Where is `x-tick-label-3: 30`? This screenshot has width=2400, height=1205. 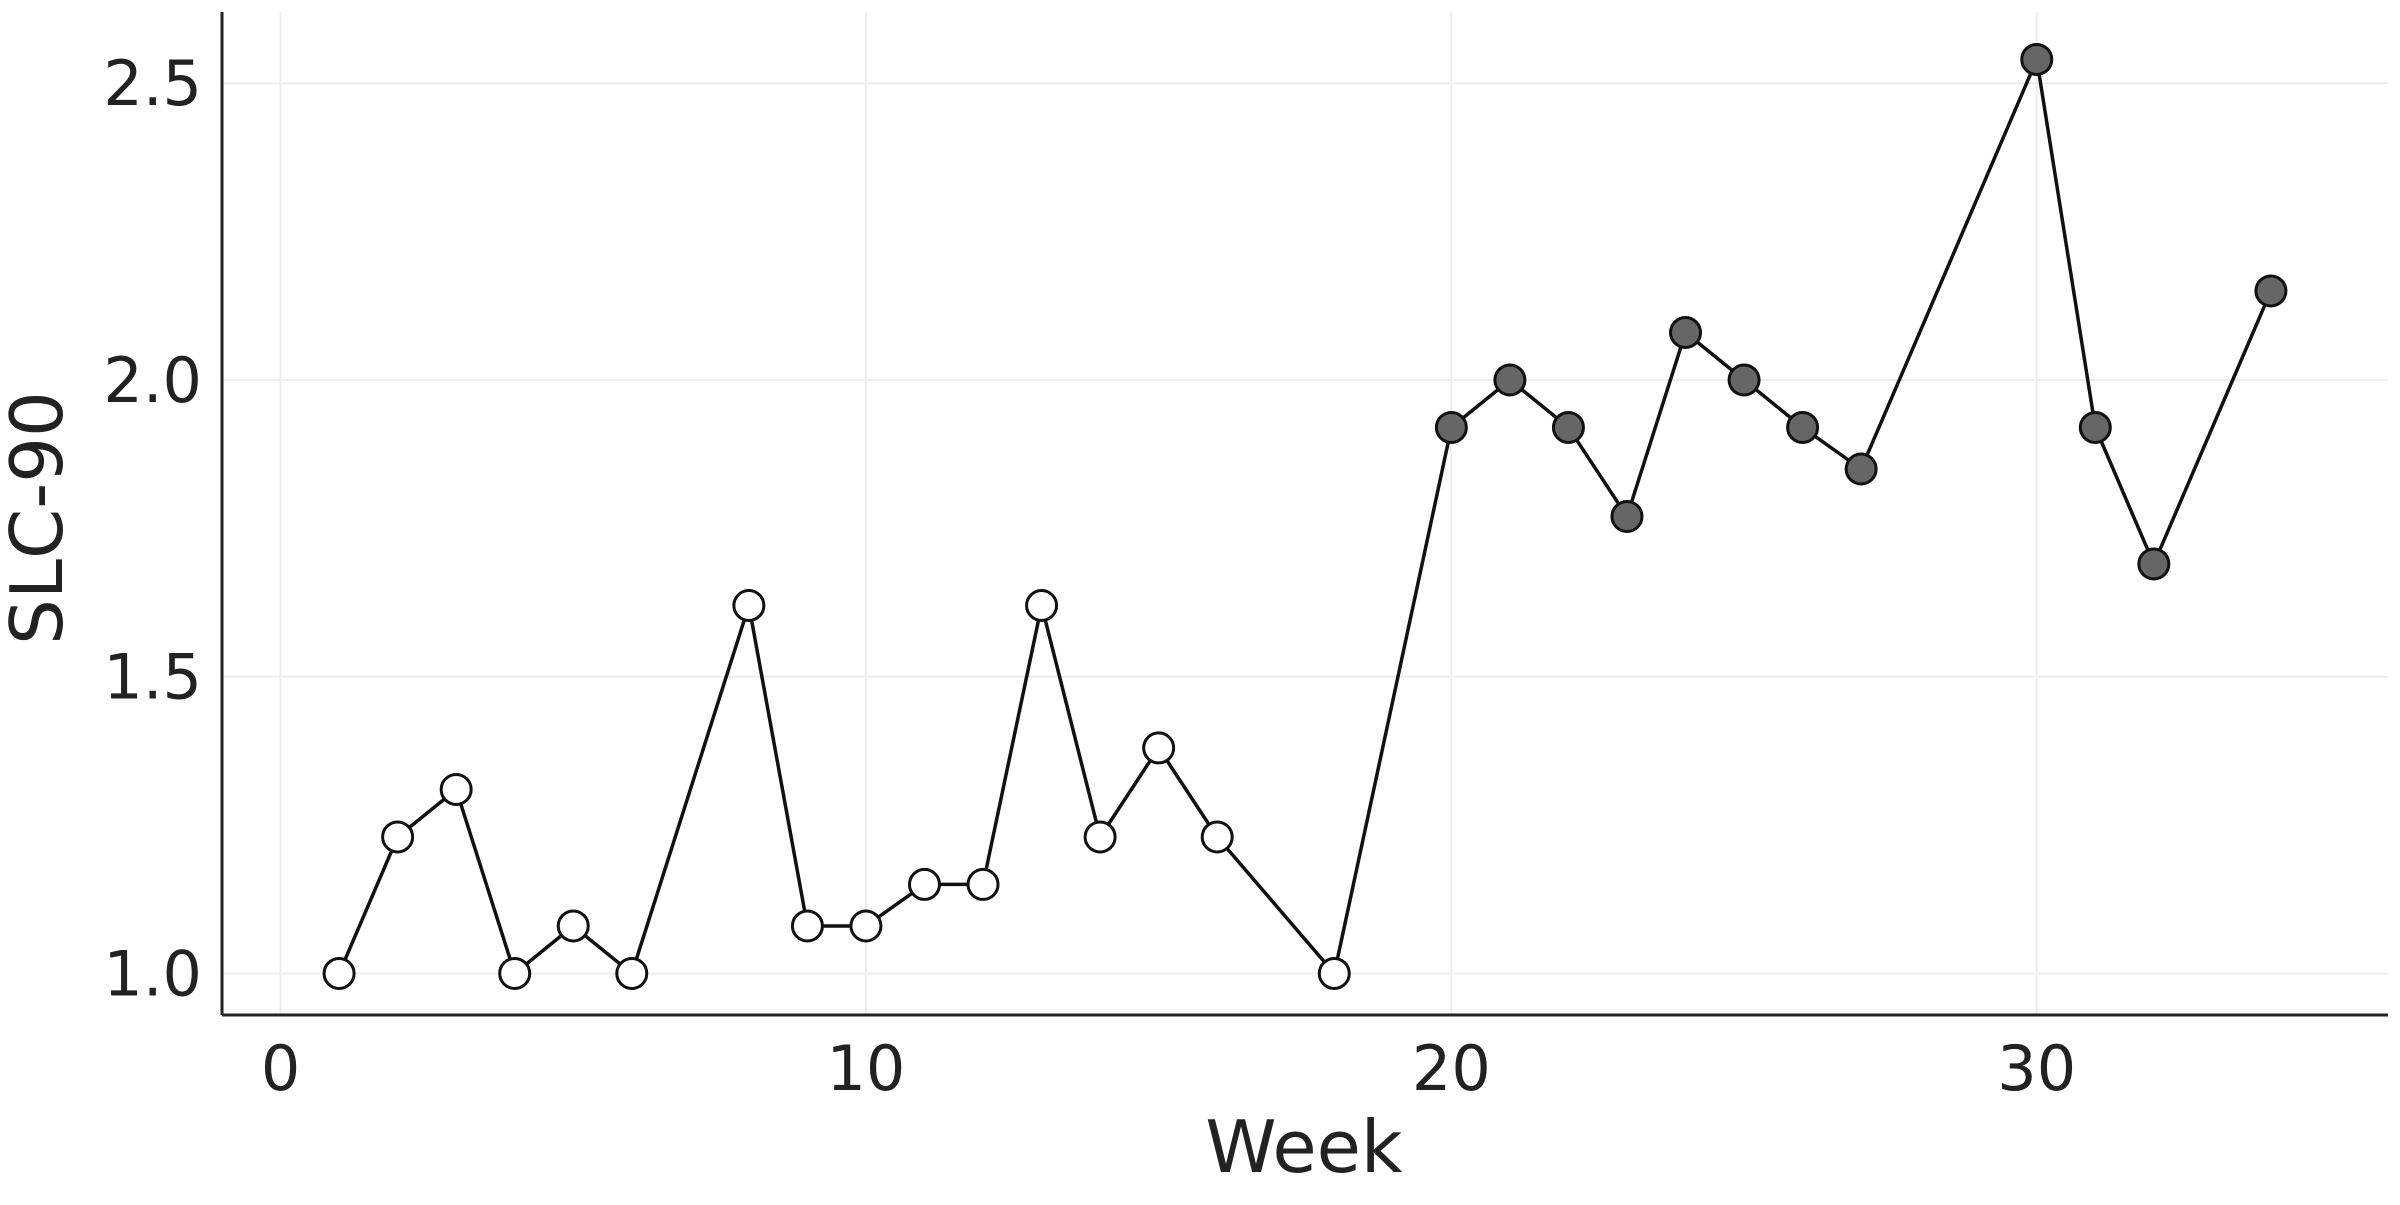 x-tick-label-3: 30 is located at coordinates (2036, 1068).